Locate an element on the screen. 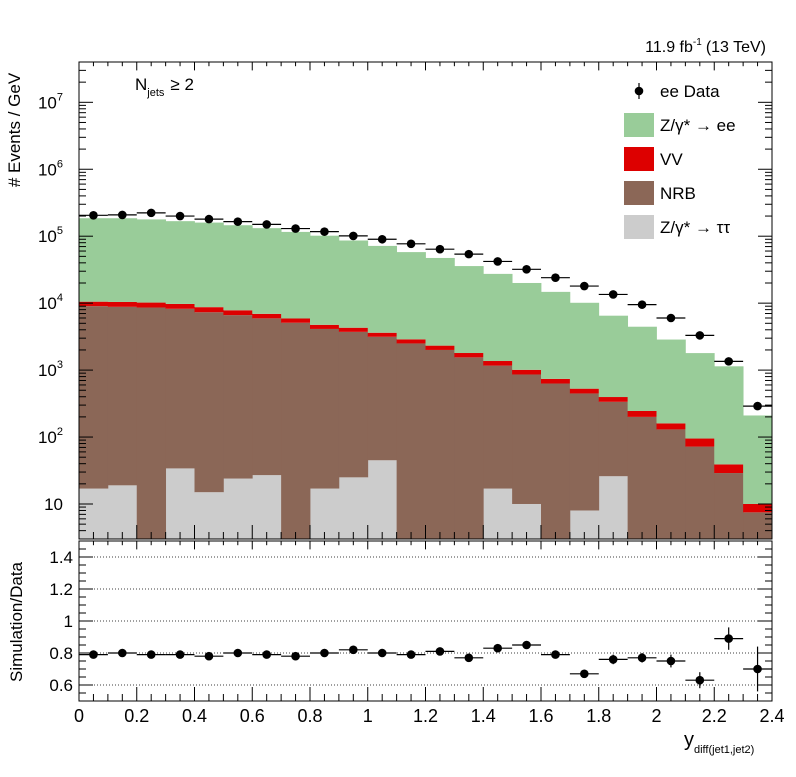  legend-label-vv: VV is located at coordinates (671, 159).